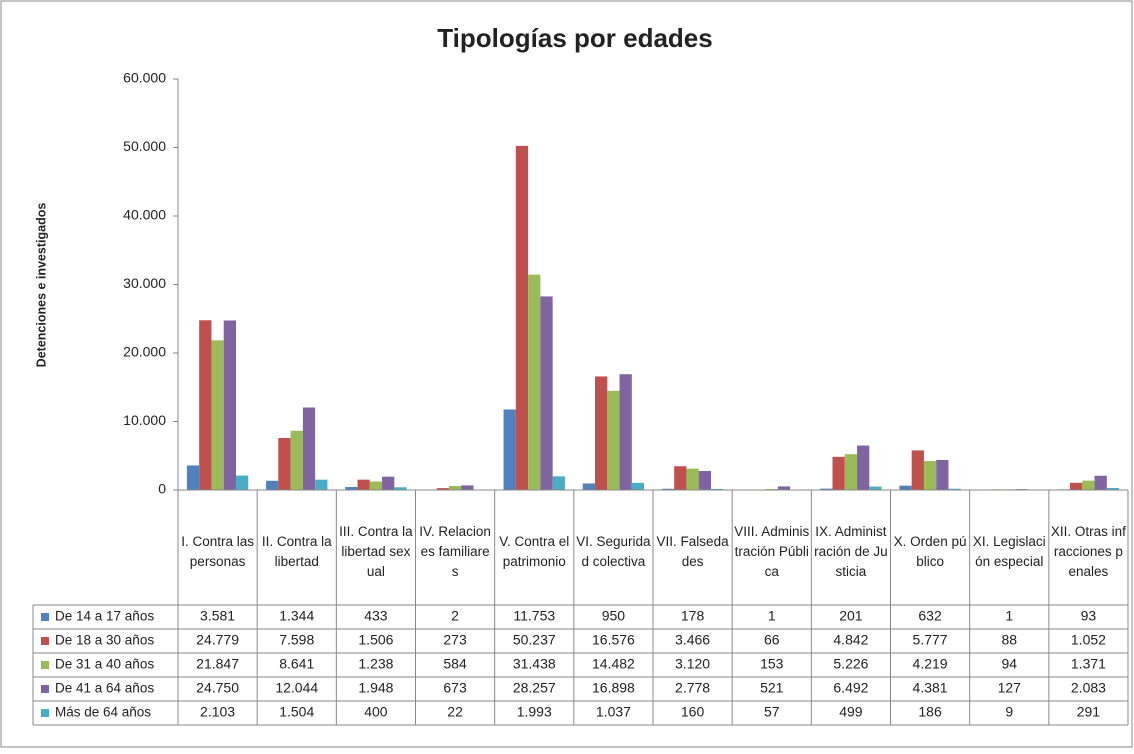 Image resolution: width=1134 pixels, height=754 pixels. Describe the element at coordinates (144, 420) in the screenshot. I see `y-tick-label: 10.000` at that location.